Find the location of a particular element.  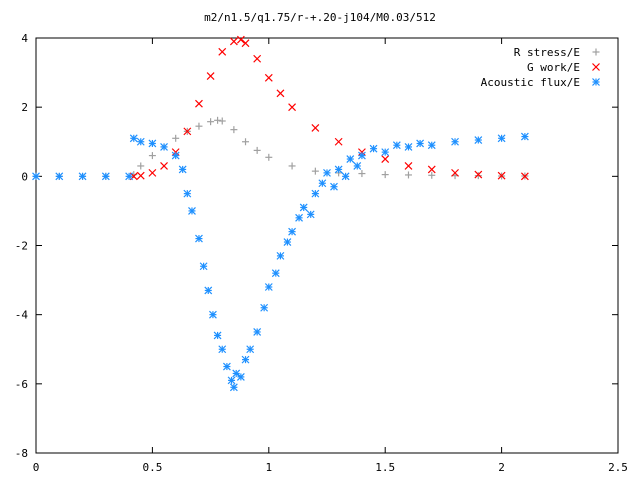

y-tick-label: -2 is located at coordinates (21, 246).